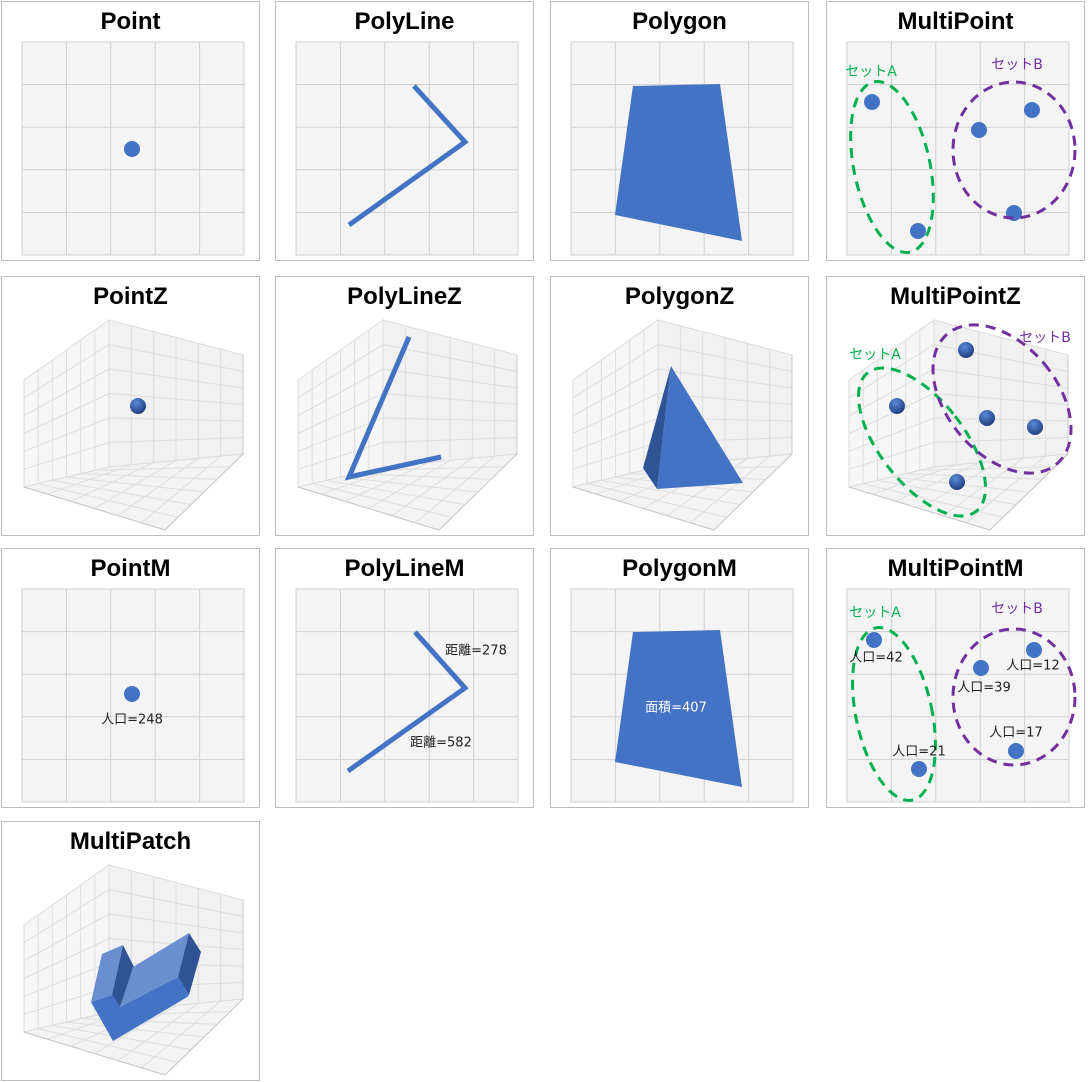 This screenshot has width=1088, height=1082. I want to click on m-value-label: 人口=248, so click(132, 720).